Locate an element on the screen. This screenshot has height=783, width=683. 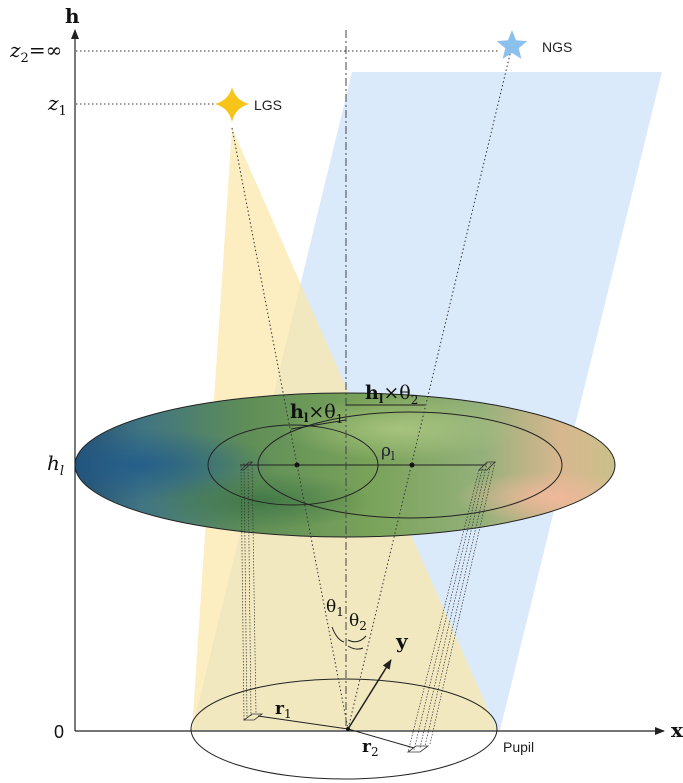
h-theta2-label: hl×θ2 is located at coordinates (391, 394).